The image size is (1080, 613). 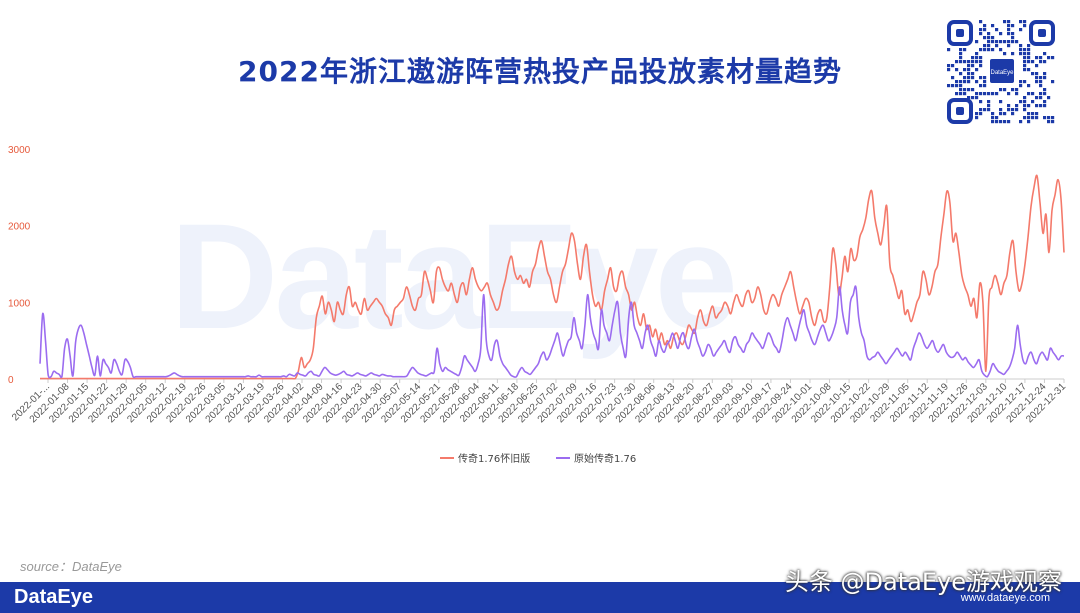 What do you see at coordinates (494, 458) in the screenshot?
I see `legend-label-1: 传奇1.76怀旧版` at bounding box center [494, 458].